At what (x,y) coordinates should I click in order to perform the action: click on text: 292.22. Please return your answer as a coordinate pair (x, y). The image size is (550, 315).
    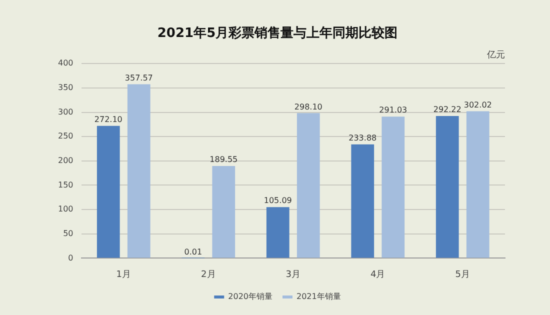
    Looking at the image, I should click on (447, 109).